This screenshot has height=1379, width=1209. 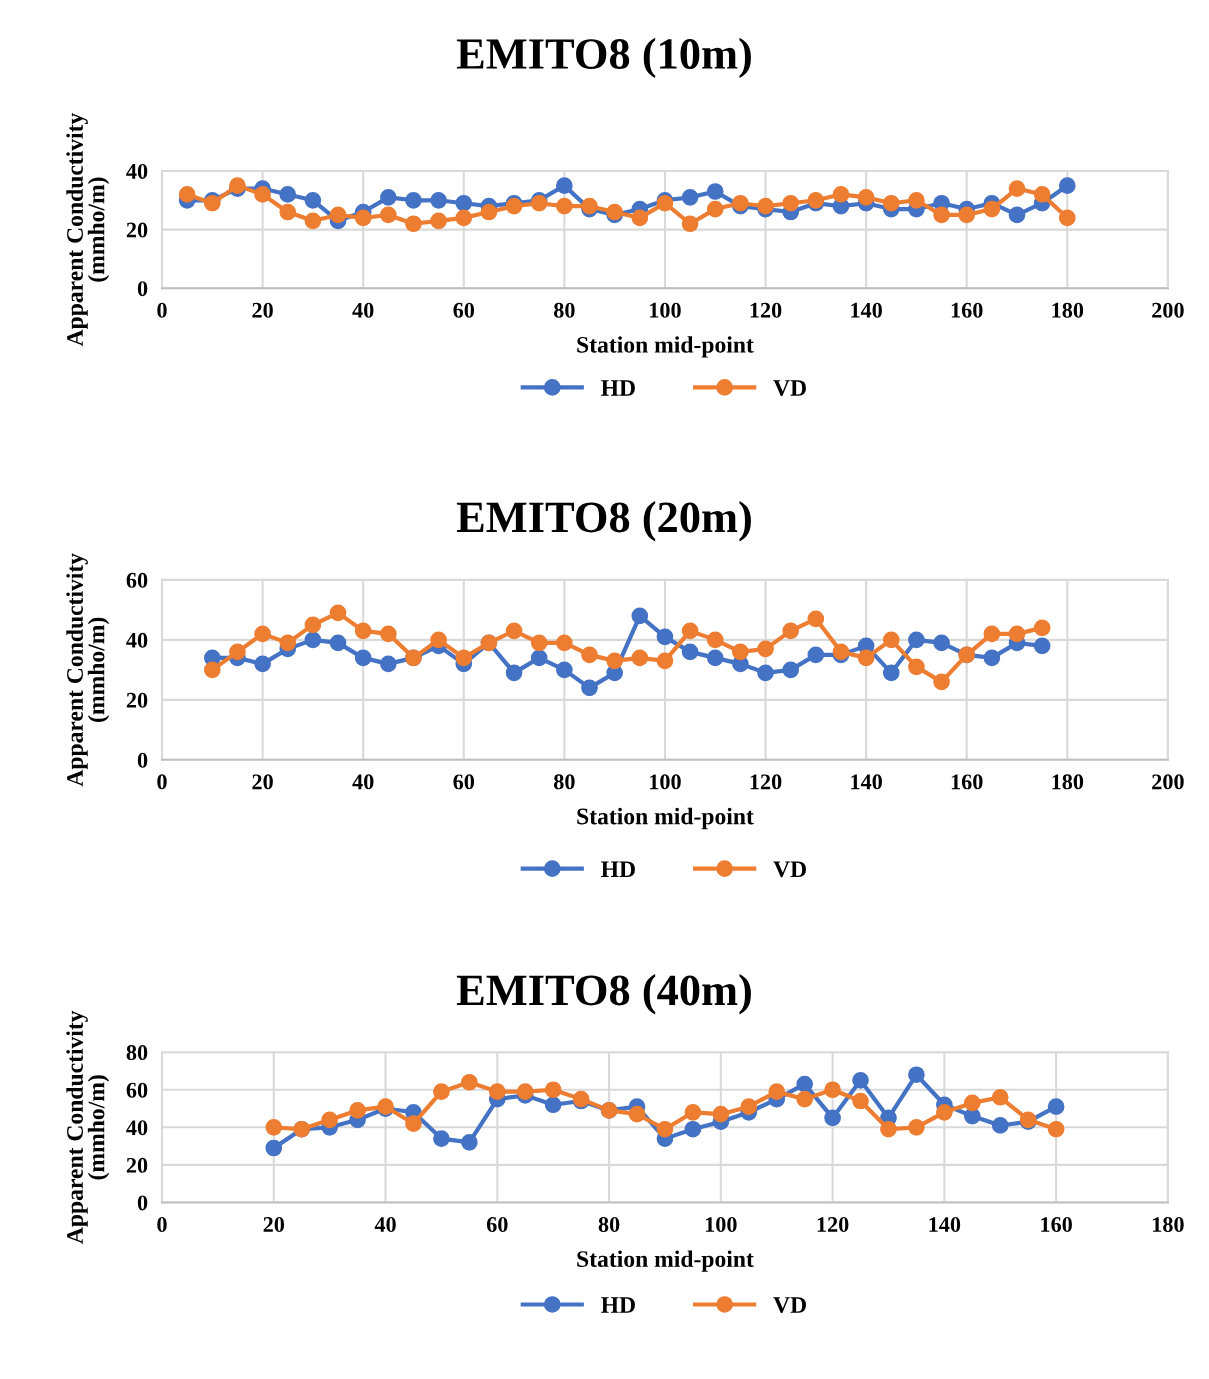 I want to click on y-tick-label: 20, so click(x=137, y=1165).